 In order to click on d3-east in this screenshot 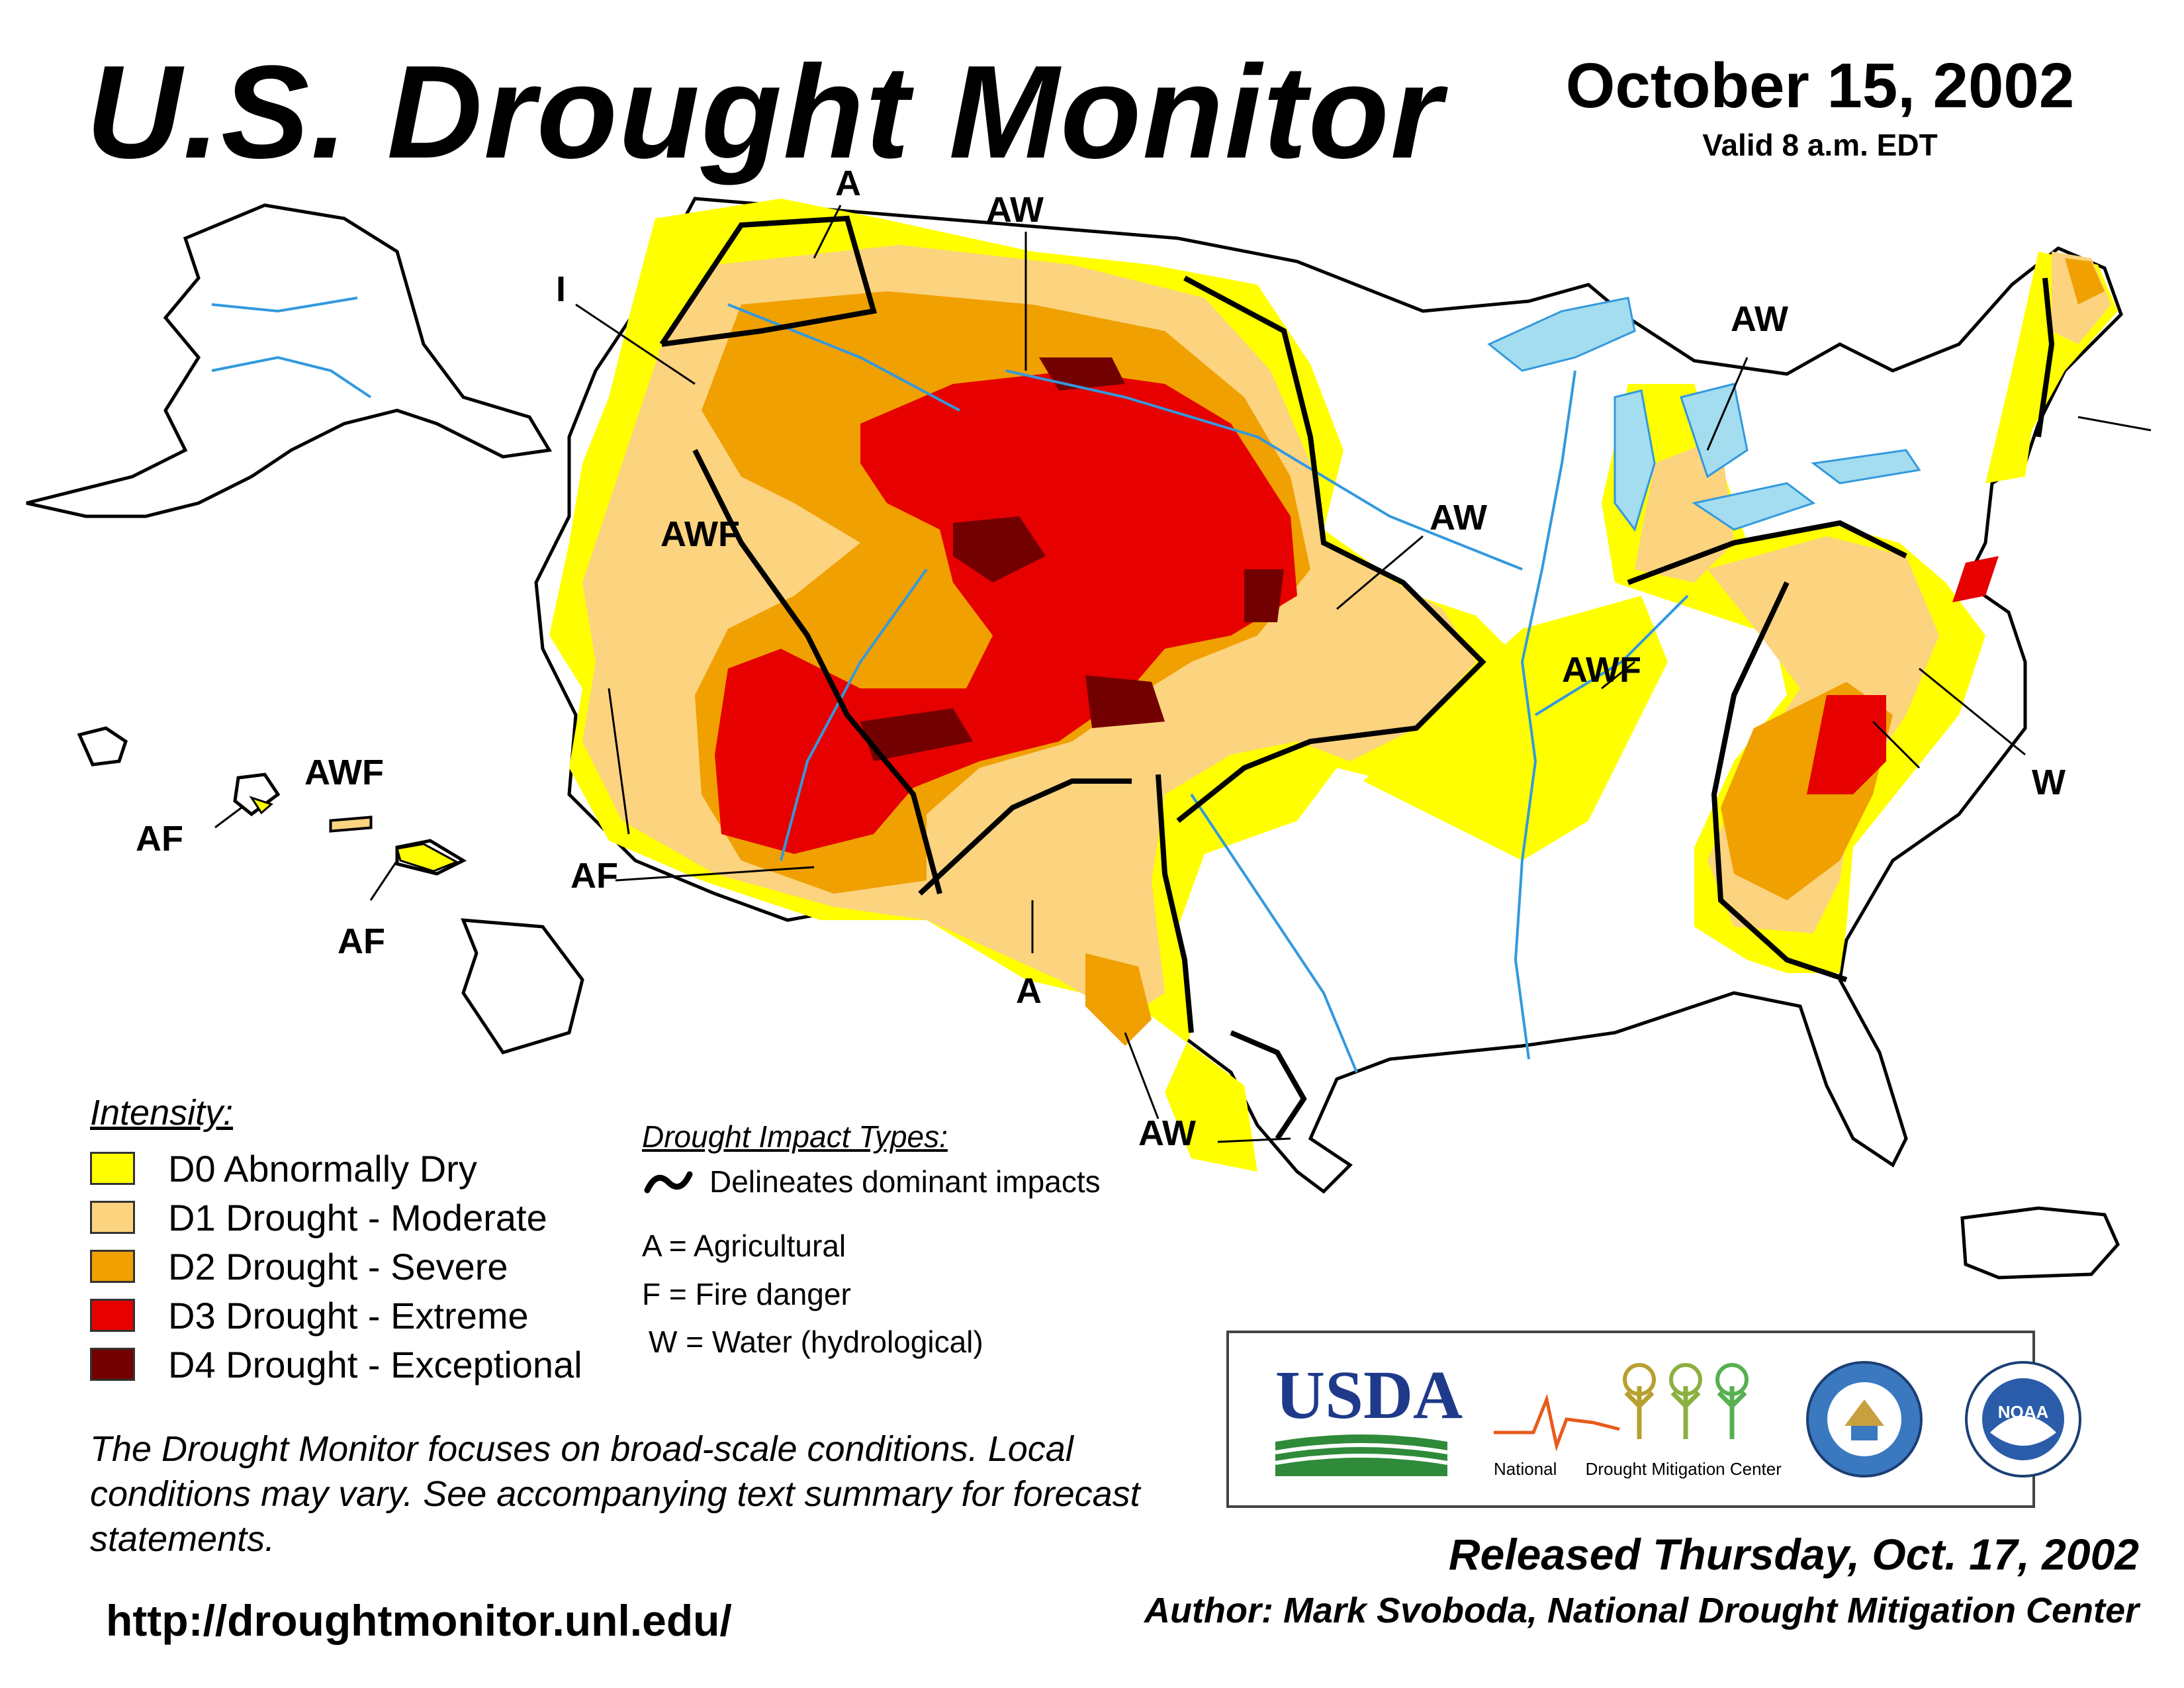, I will do `click(1903, 675)`.